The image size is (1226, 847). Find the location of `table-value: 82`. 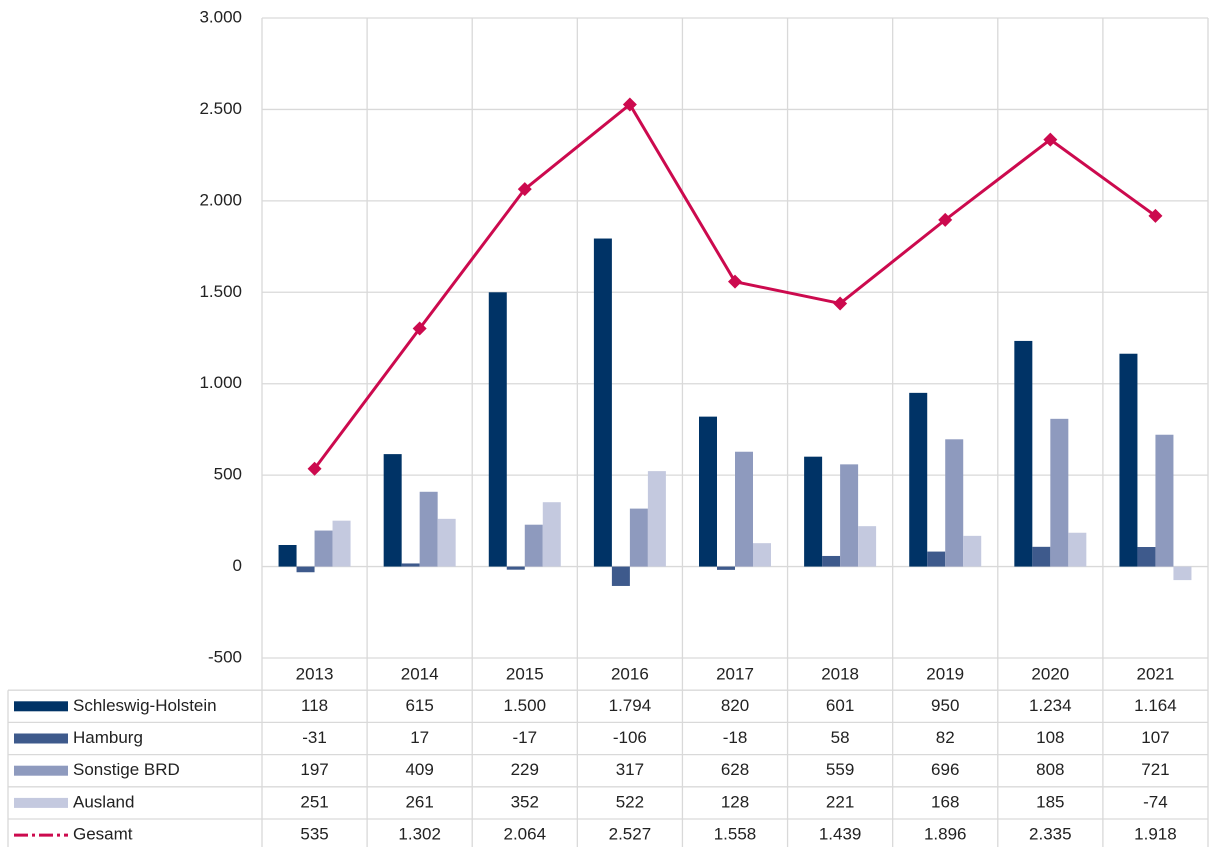

table-value: 82 is located at coordinates (945, 737).